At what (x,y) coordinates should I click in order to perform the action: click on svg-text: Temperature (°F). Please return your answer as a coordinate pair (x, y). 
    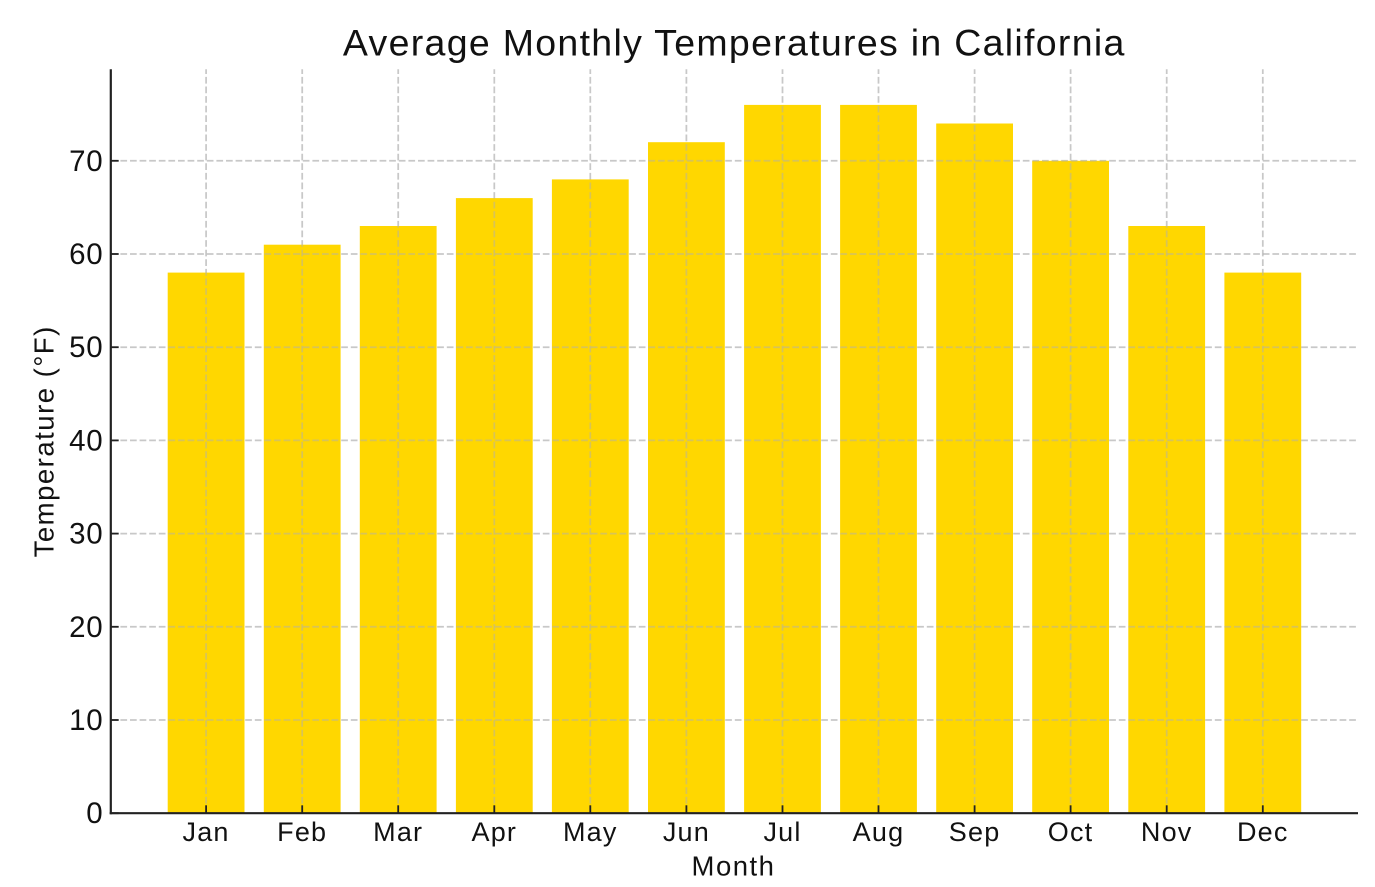
    Looking at the image, I should click on (44, 441).